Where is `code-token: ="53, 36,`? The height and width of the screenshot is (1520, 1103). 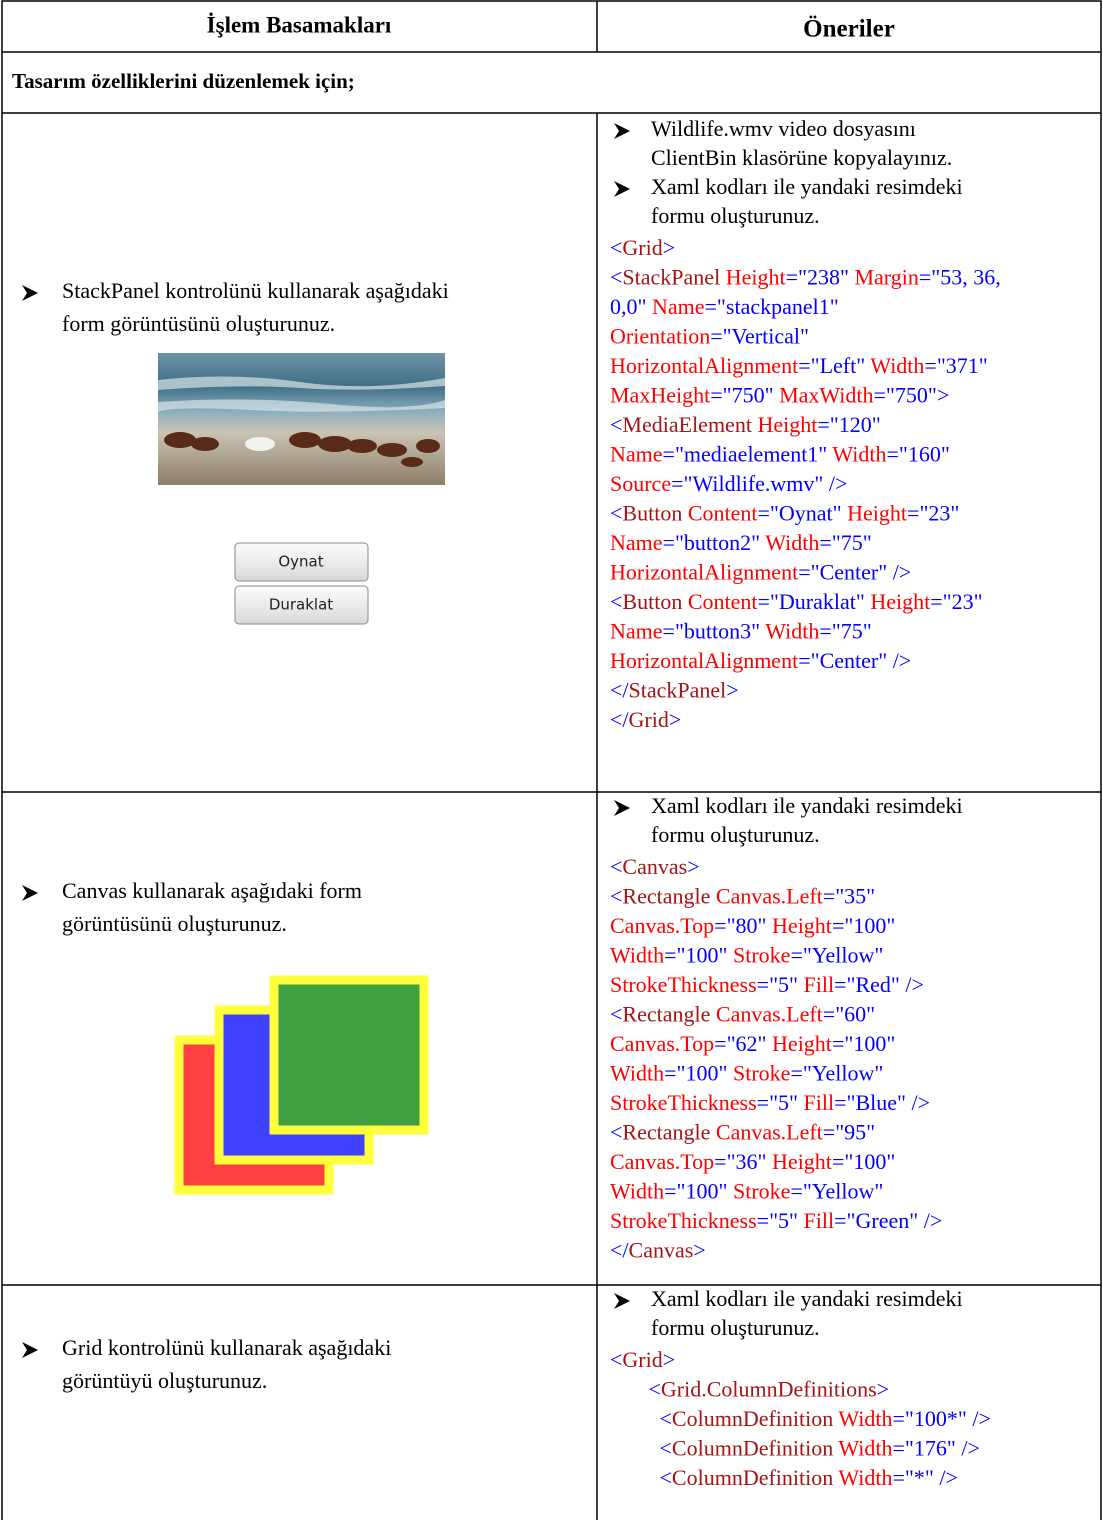 code-token: ="53, 36, is located at coordinates (960, 277).